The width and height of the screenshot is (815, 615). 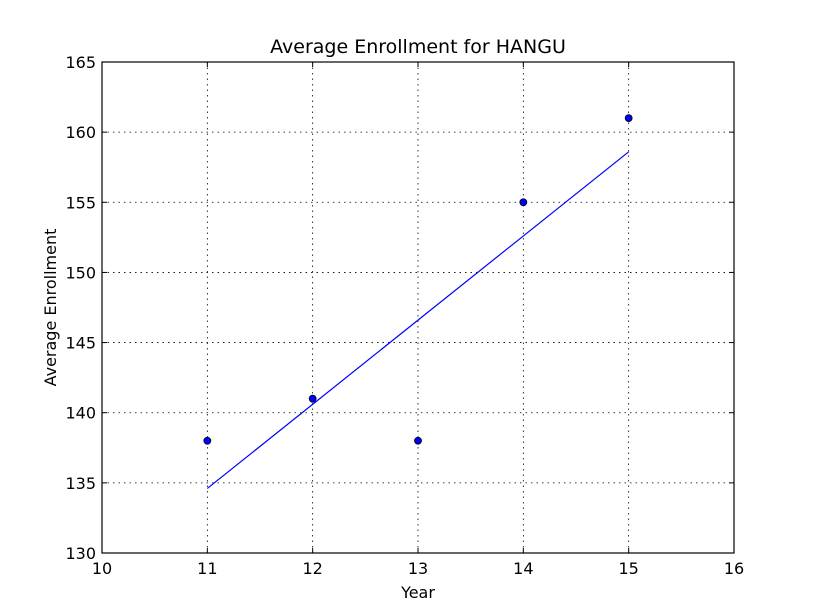 I want to click on x-tick-label: 13, so click(x=418, y=568).